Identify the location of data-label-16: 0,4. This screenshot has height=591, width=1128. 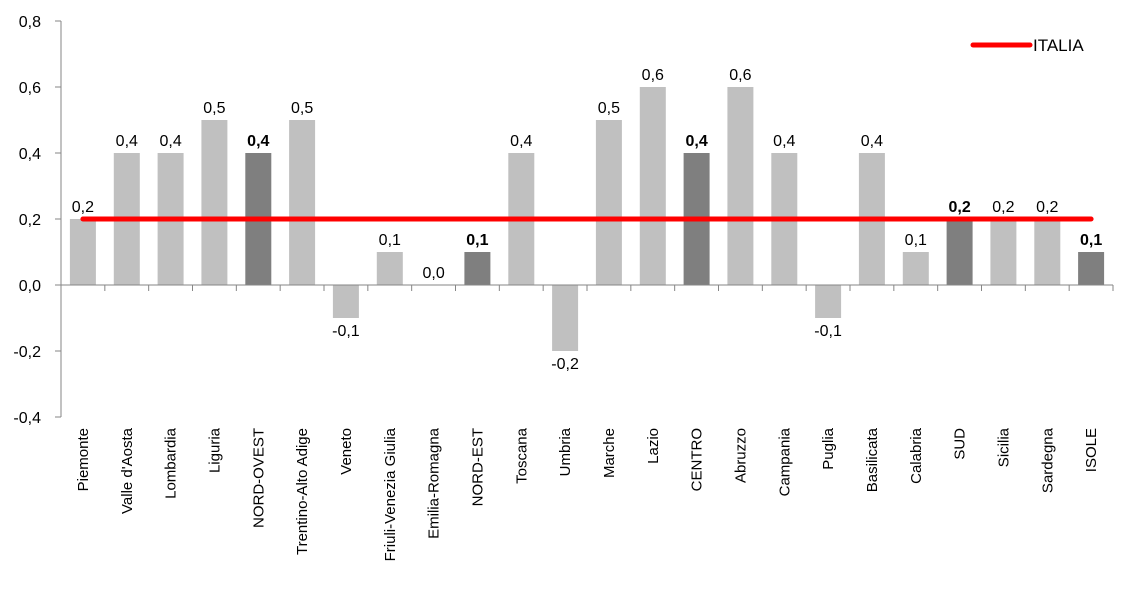
(784, 141).